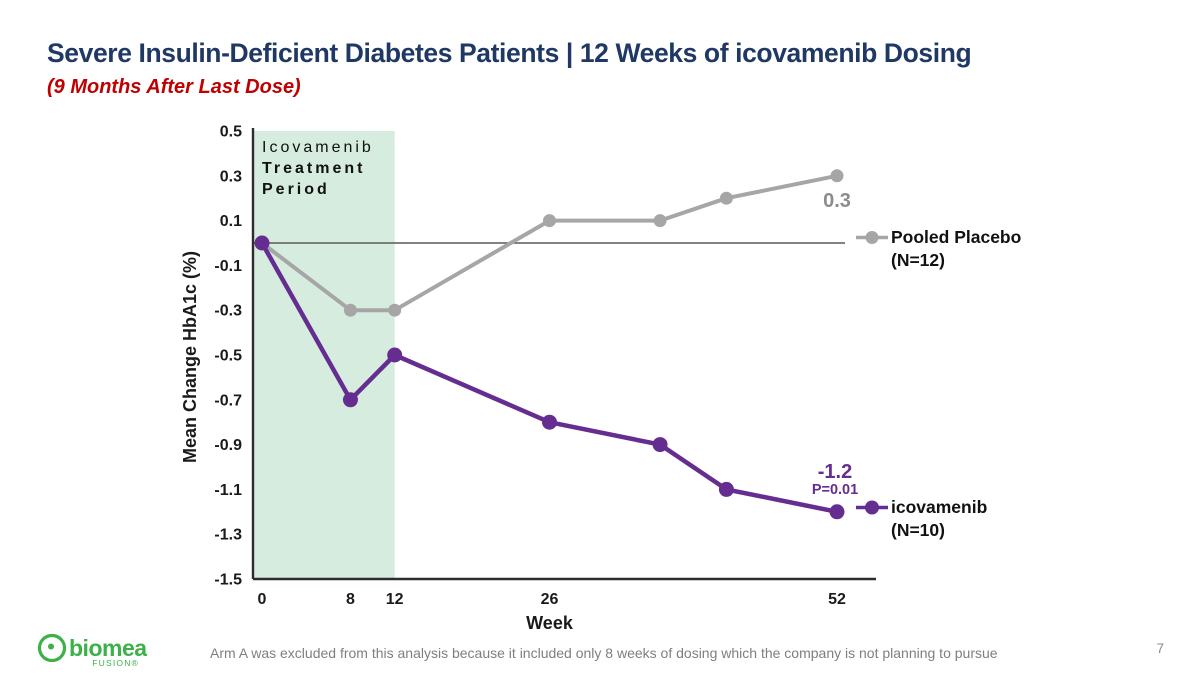  I want to click on x-axis-title: Week, so click(550, 623).